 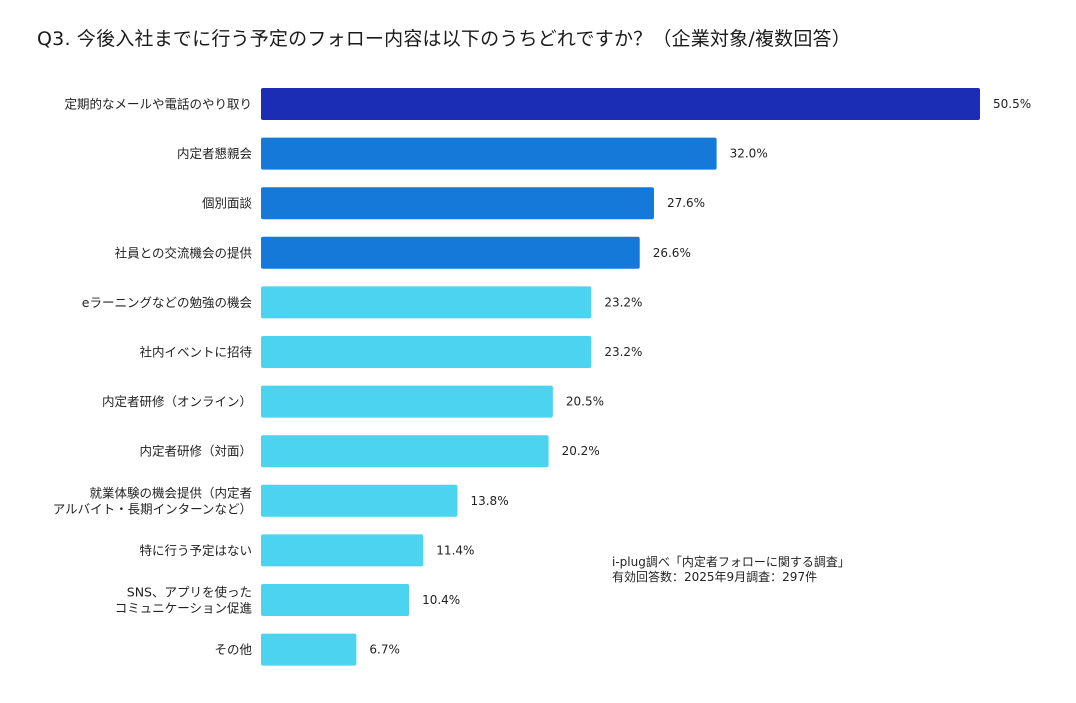 I want to click on category-label-8-line-0: 就業体験の機会提供（内定者, so click(x=170, y=492).